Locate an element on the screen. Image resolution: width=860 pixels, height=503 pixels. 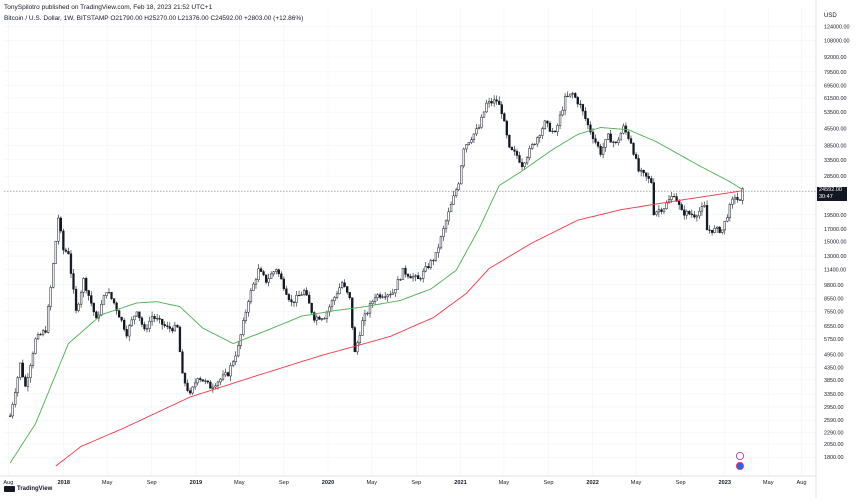
tradingview-logo: TradingView is located at coordinates (28, 489).